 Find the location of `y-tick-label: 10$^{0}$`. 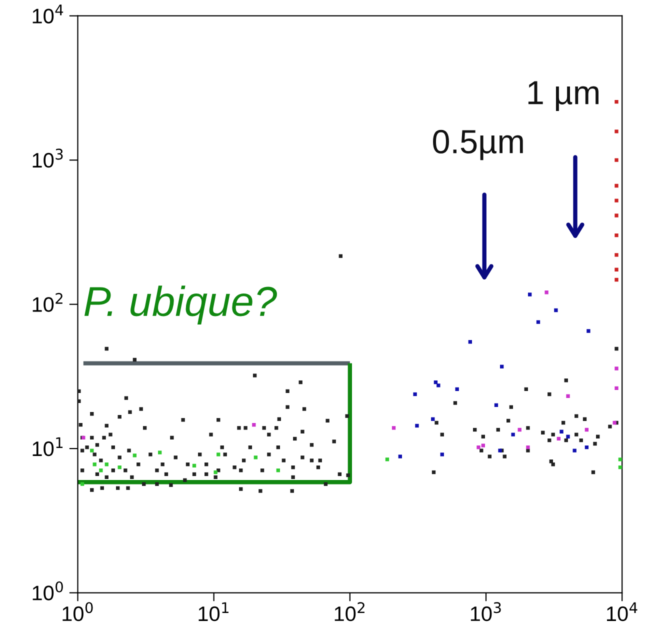

y-tick-label: 10$^{0}$ is located at coordinates (47, 590).